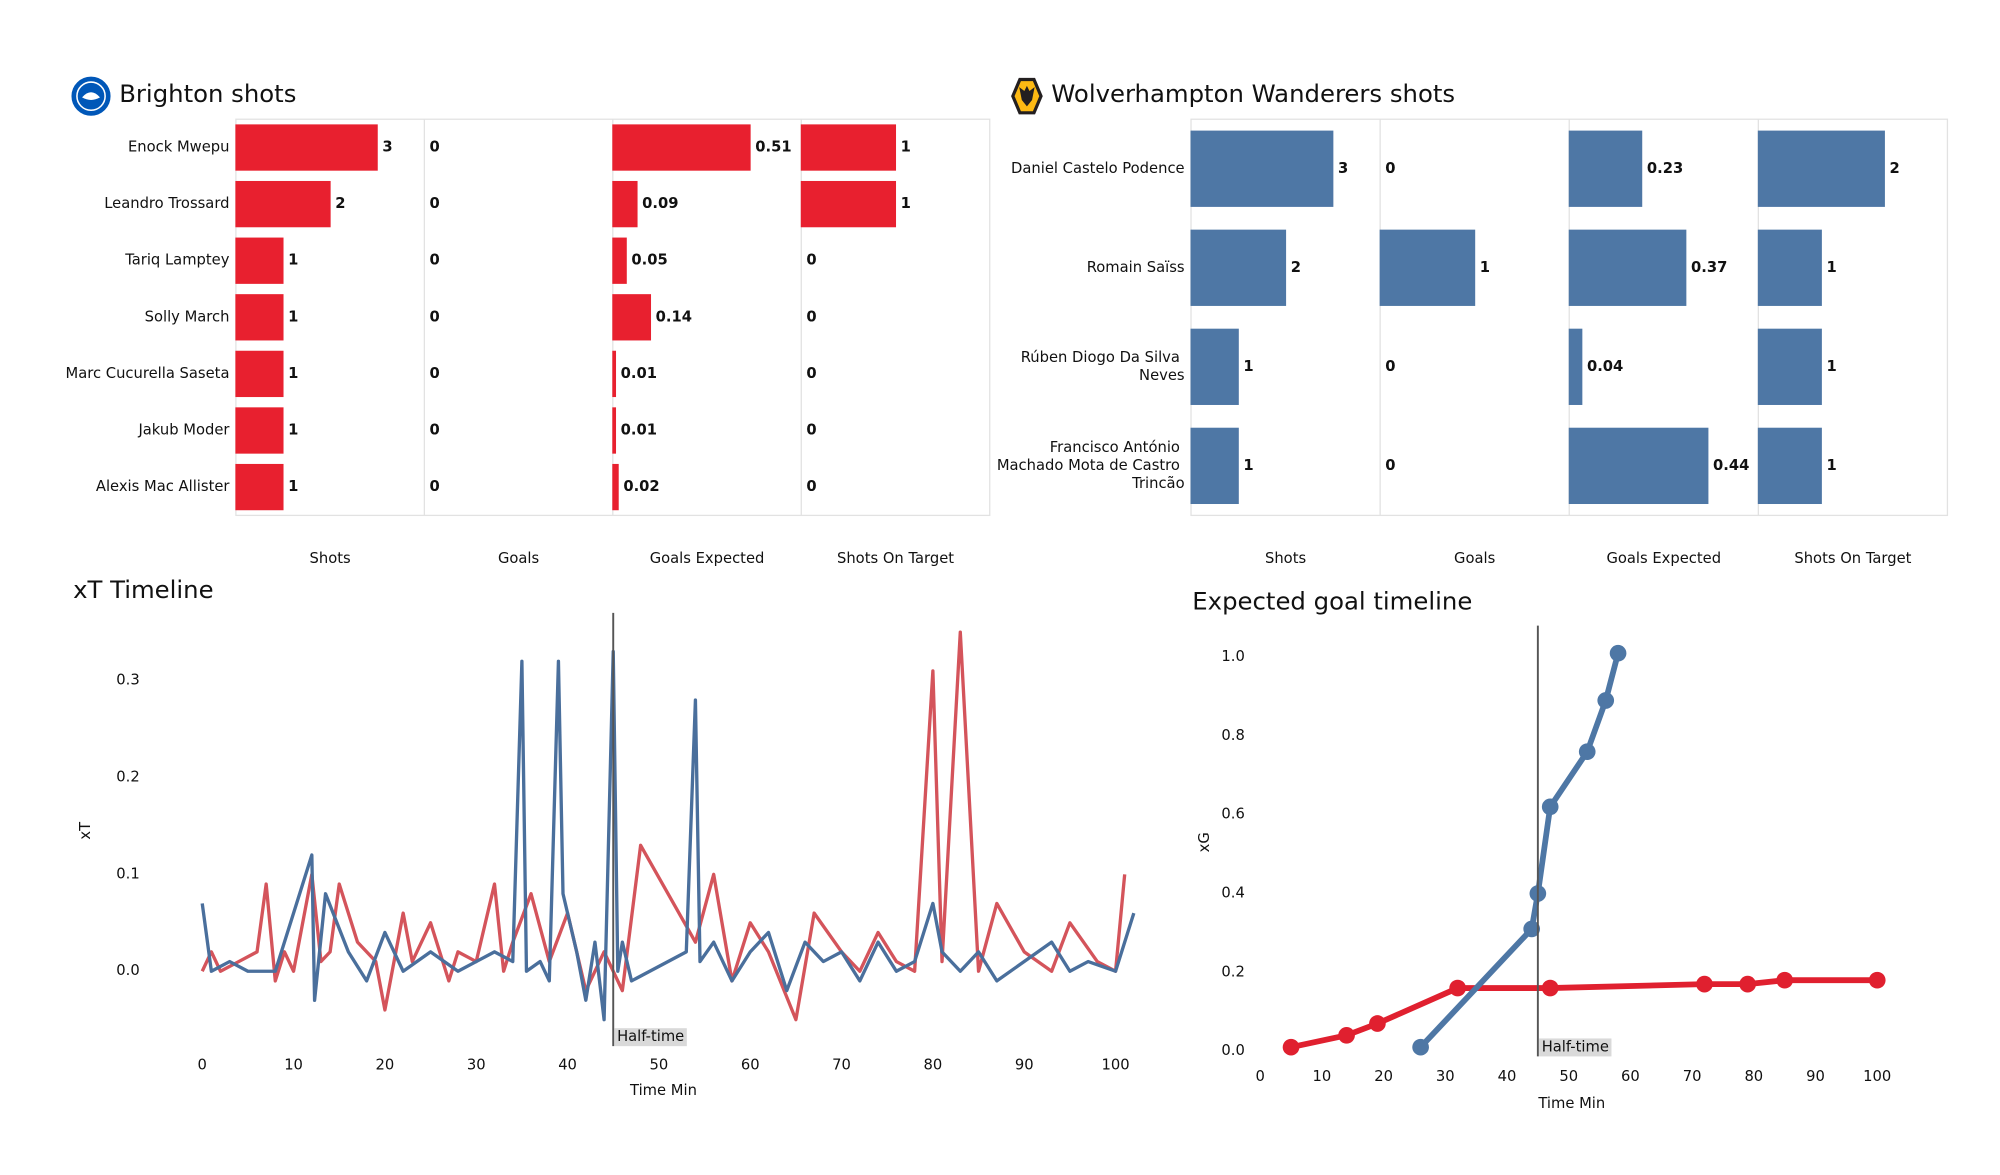  I want to click on bar-value-label: 0.44, so click(1731, 465).